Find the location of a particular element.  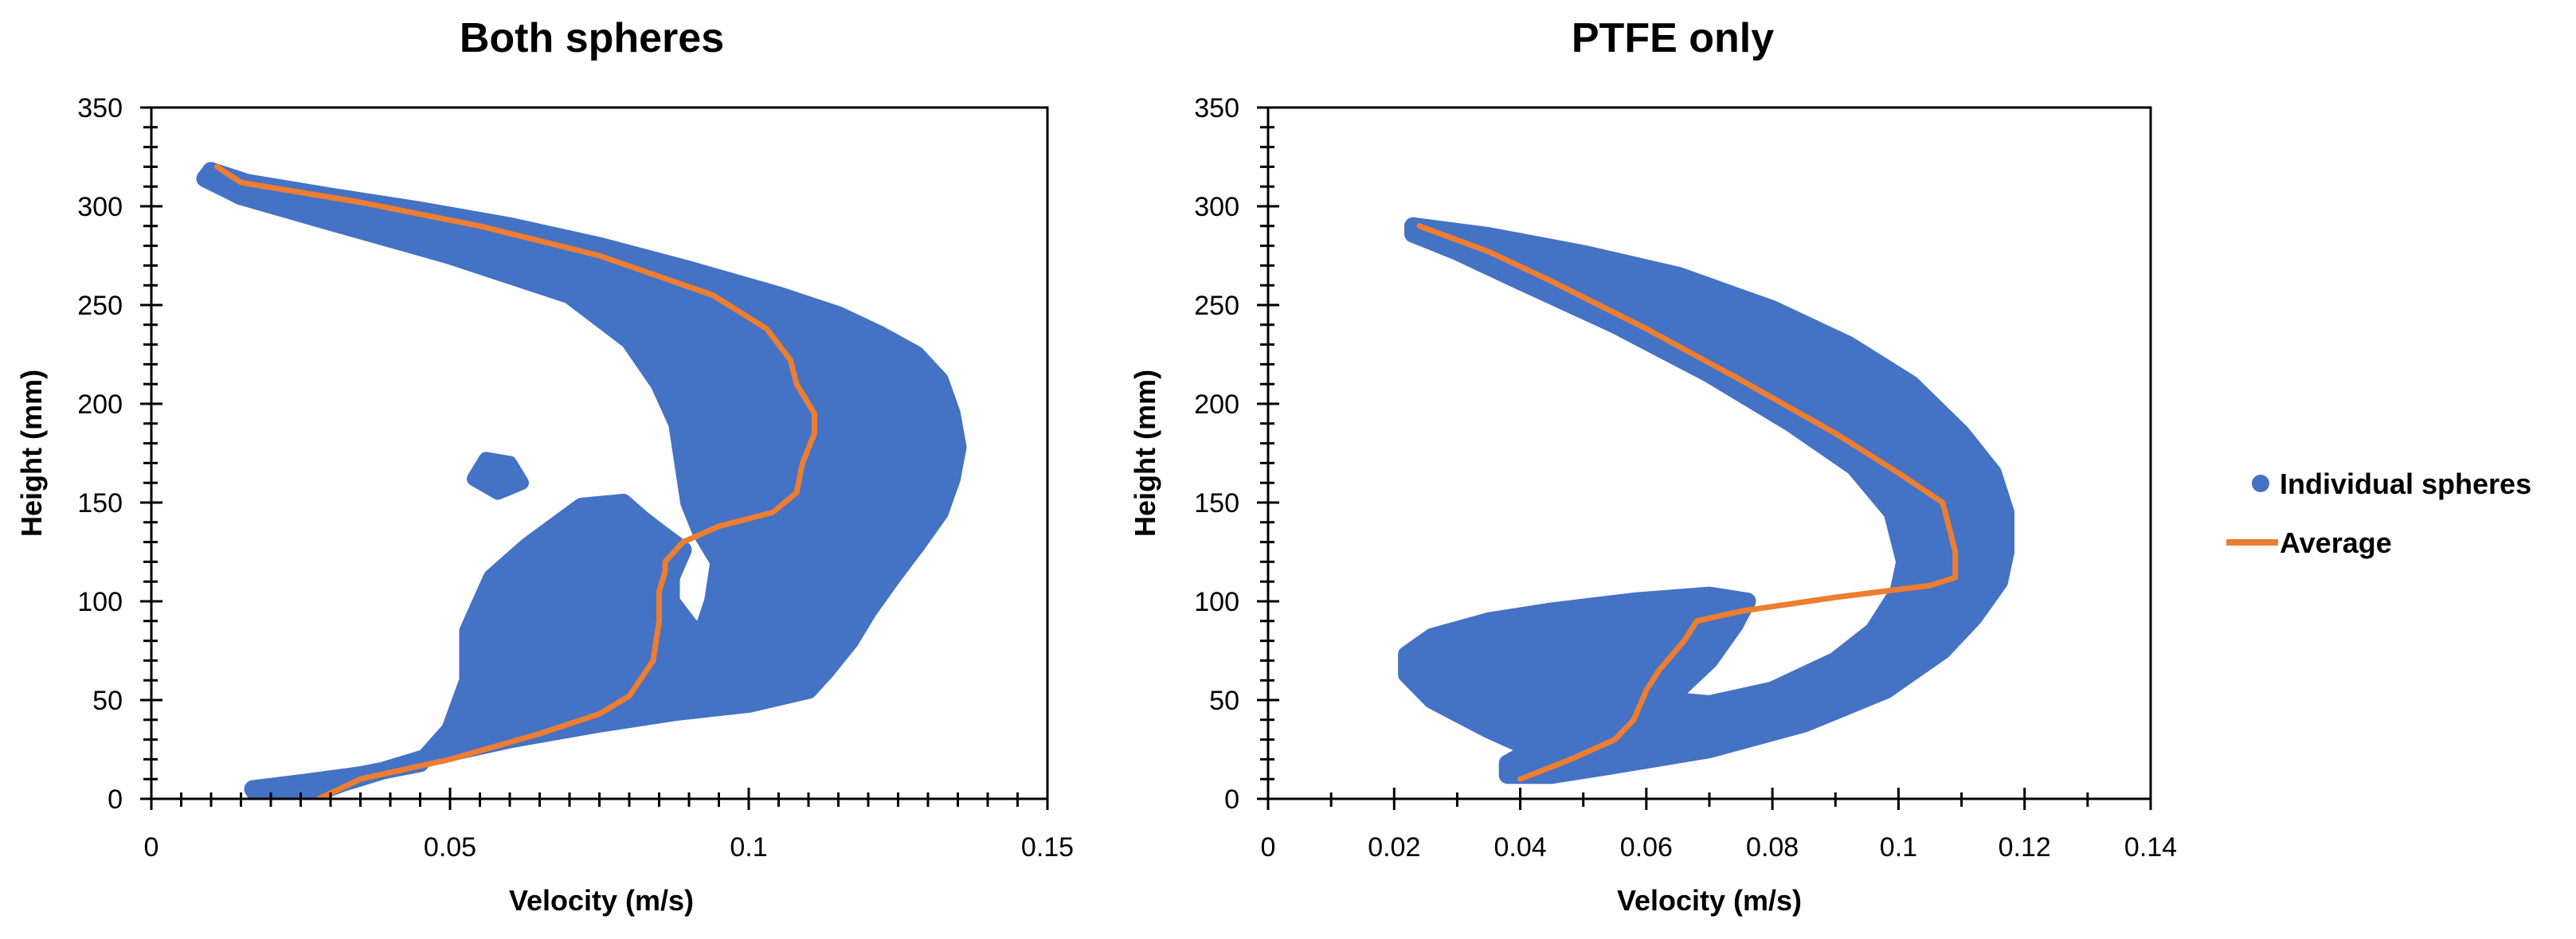

legend-marker-icon is located at coordinates (2260, 483).